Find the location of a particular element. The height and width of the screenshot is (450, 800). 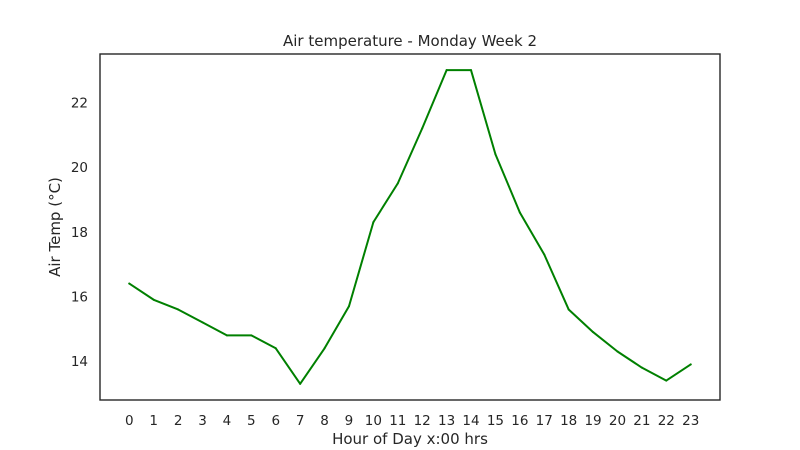

y-axis-label: Air Temp (°C) is located at coordinates (55, 227).